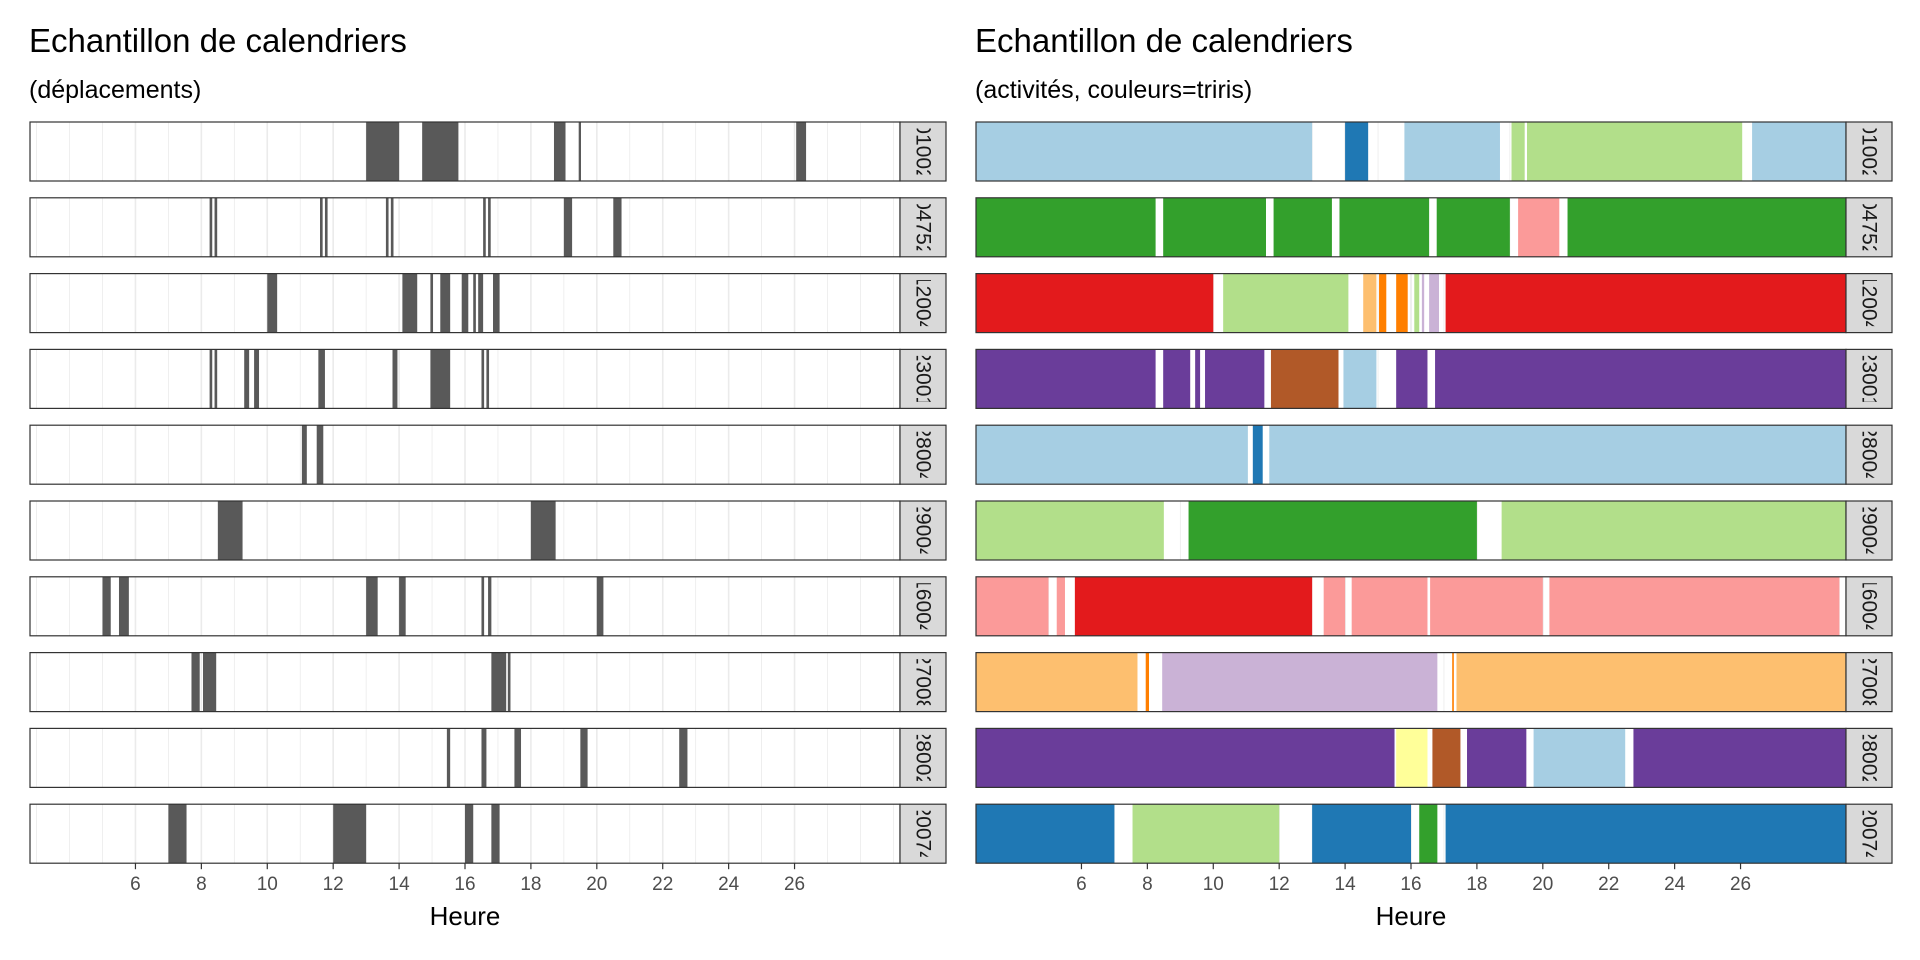 Image resolution: width=1920 pixels, height=960 pixels. What do you see at coordinates (1434, 606) in the screenshot?
I see `facet-16004: 16004` at bounding box center [1434, 606].